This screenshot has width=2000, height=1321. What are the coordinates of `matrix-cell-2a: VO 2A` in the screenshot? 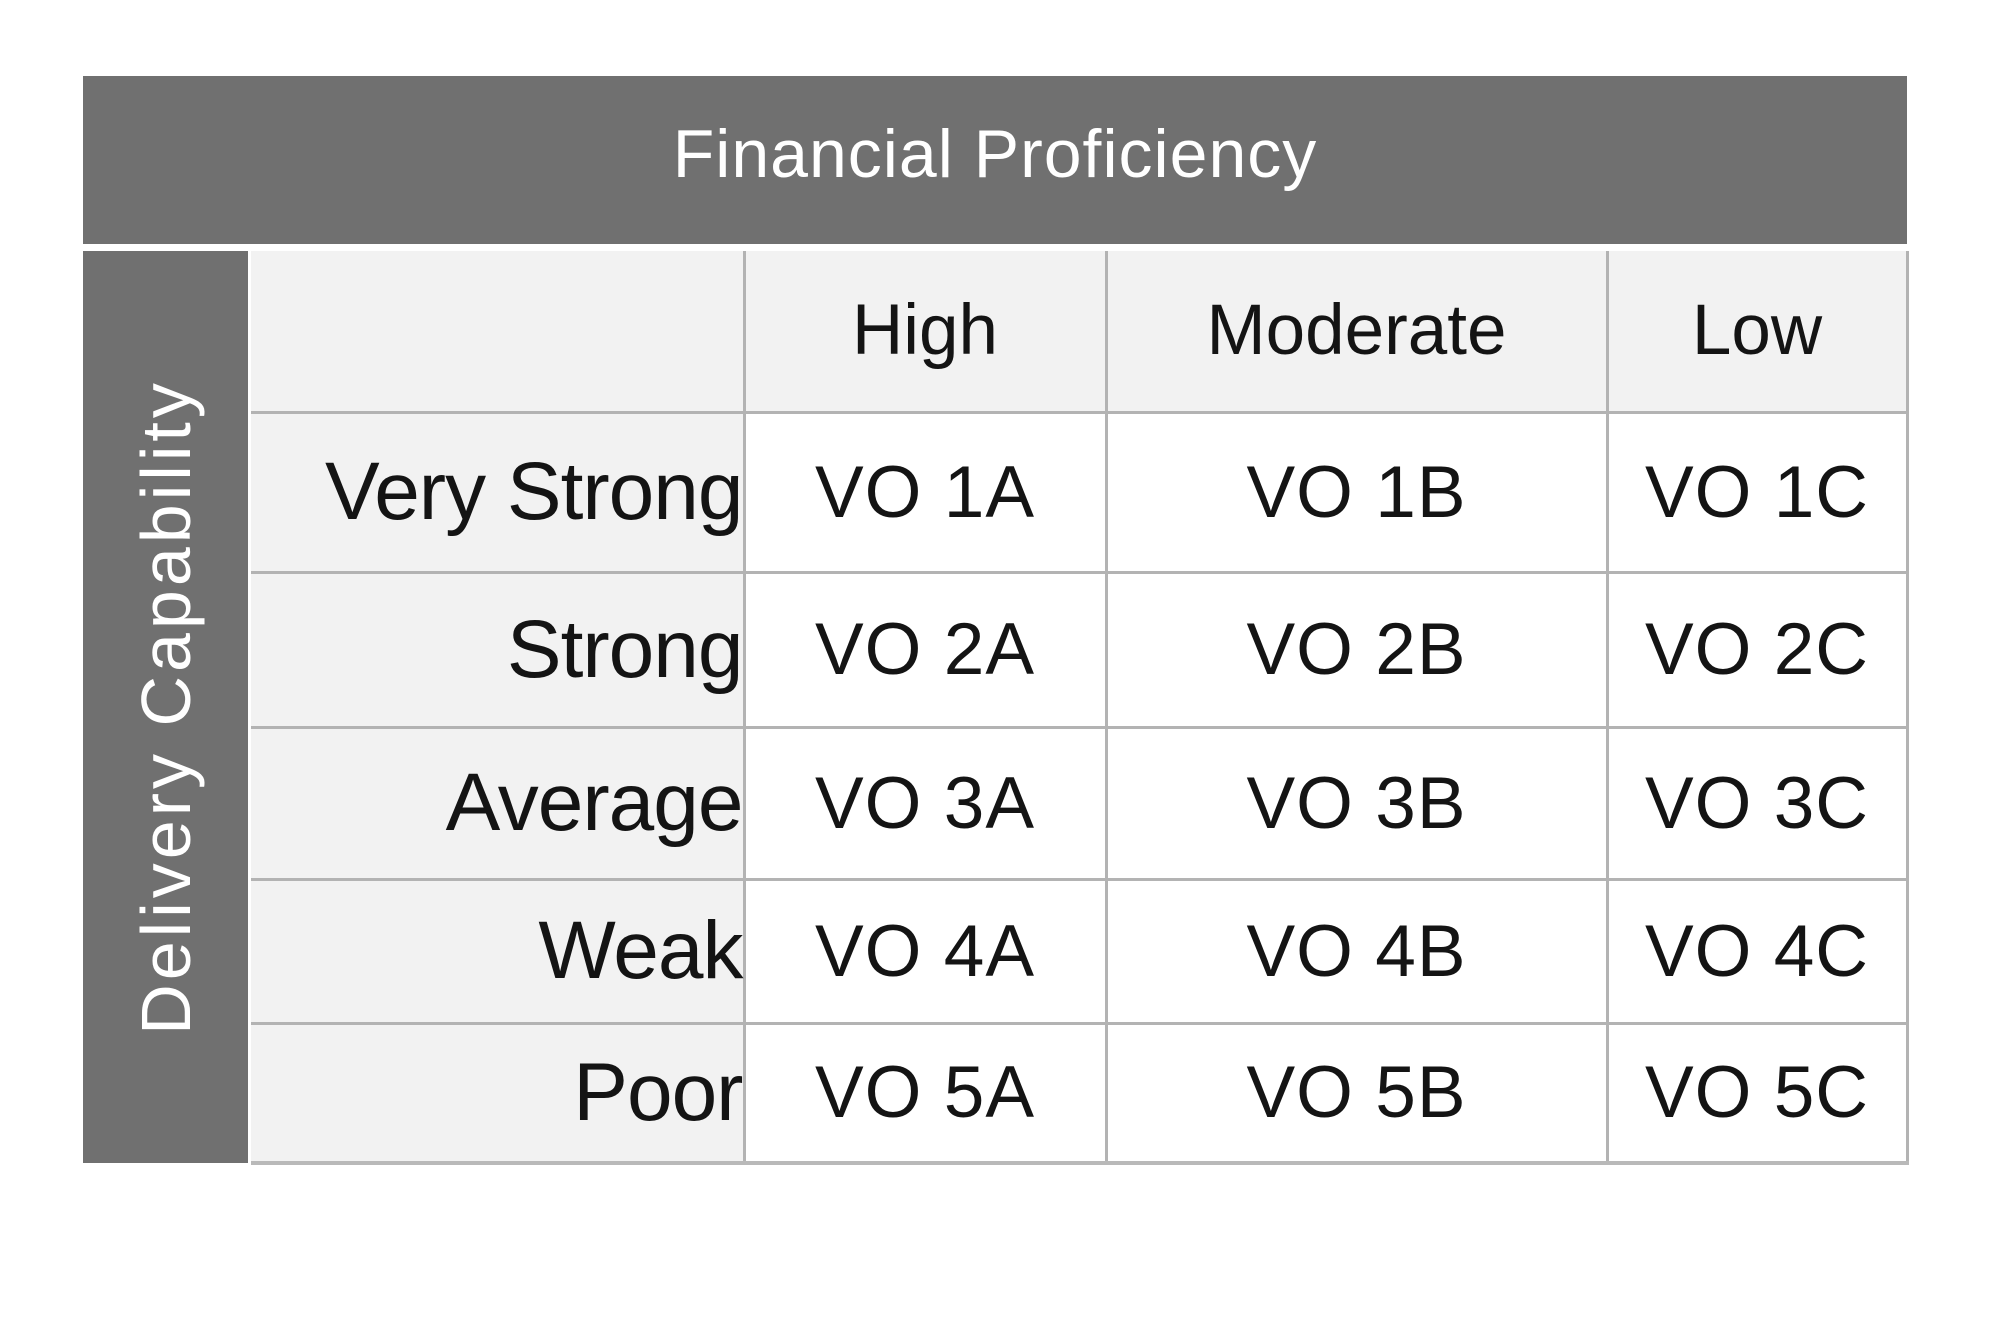 It's located at (926, 650).